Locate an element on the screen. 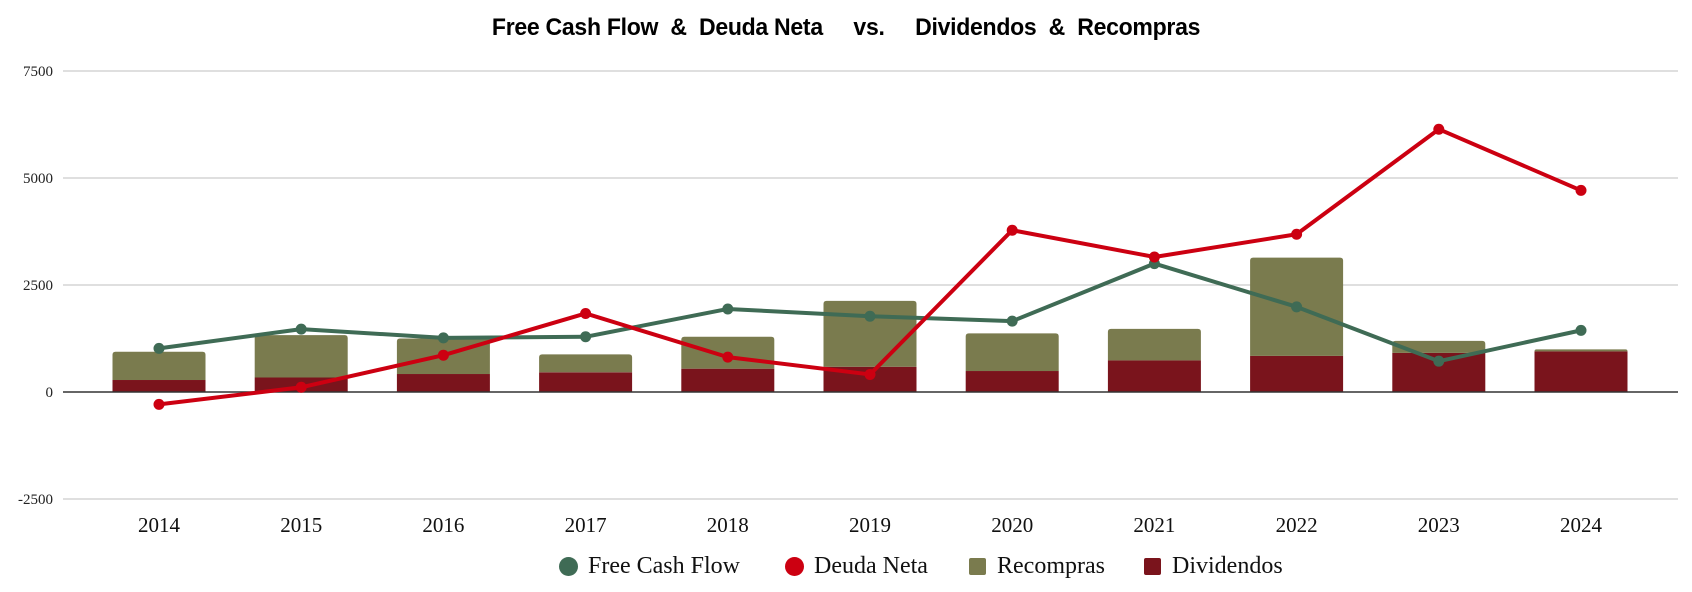 Image resolution: width=1692 pixels, height=592 pixels. x-tick-label: 2014 is located at coordinates (159, 525).